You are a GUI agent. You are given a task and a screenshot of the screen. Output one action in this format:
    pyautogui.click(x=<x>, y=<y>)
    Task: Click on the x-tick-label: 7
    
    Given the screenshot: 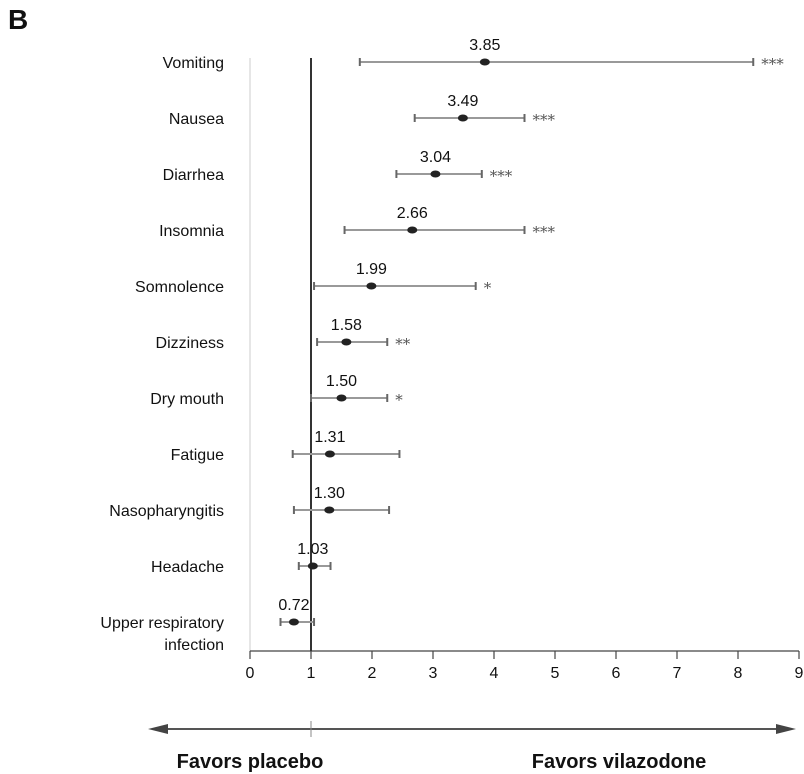 What is the action you would take?
    pyautogui.click(x=677, y=673)
    